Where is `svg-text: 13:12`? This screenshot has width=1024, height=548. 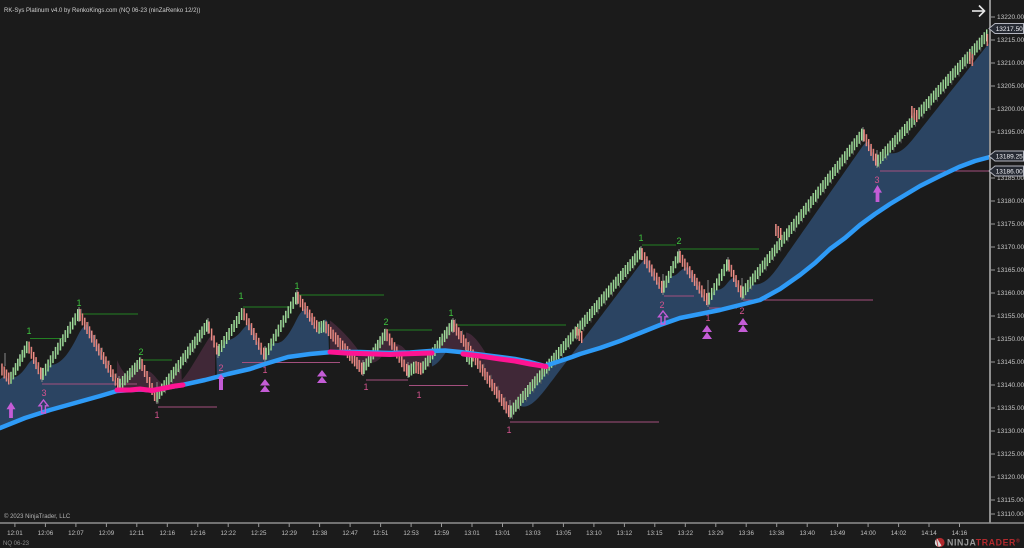
svg-text: 13:12 is located at coordinates (625, 533).